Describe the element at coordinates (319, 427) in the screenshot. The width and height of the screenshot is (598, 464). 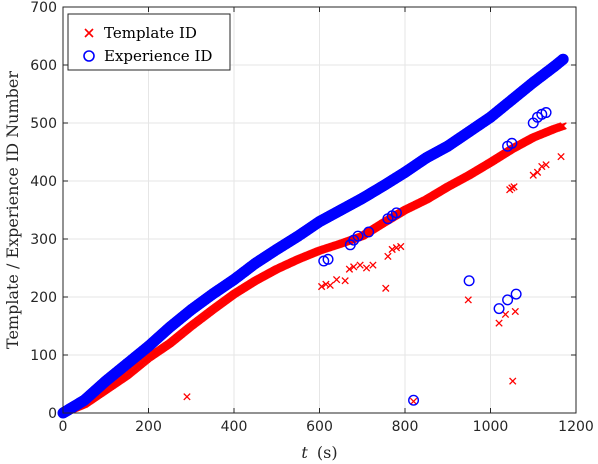
I see `x-tick-label: 600` at that location.